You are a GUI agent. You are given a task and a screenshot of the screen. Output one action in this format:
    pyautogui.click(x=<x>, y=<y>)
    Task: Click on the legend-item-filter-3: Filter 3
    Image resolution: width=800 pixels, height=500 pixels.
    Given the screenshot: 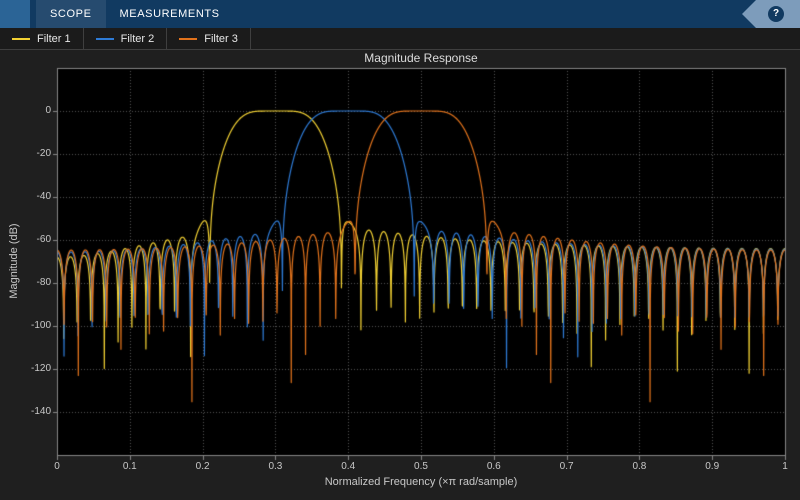 What is the action you would take?
    pyautogui.click(x=209, y=38)
    